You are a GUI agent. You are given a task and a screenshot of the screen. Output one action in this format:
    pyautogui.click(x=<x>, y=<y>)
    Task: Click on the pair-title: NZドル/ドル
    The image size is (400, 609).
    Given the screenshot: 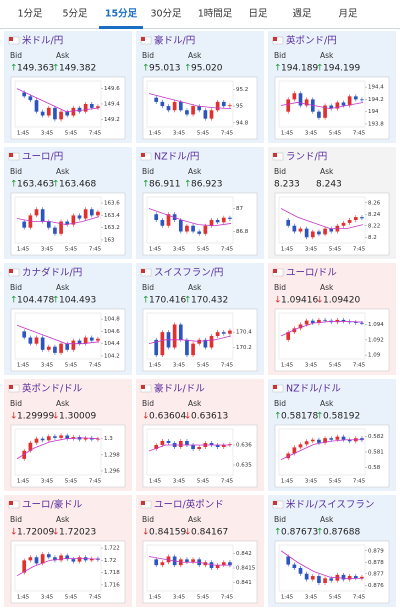 What is the action you would take?
    pyautogui.click(x=313, y=389)
    